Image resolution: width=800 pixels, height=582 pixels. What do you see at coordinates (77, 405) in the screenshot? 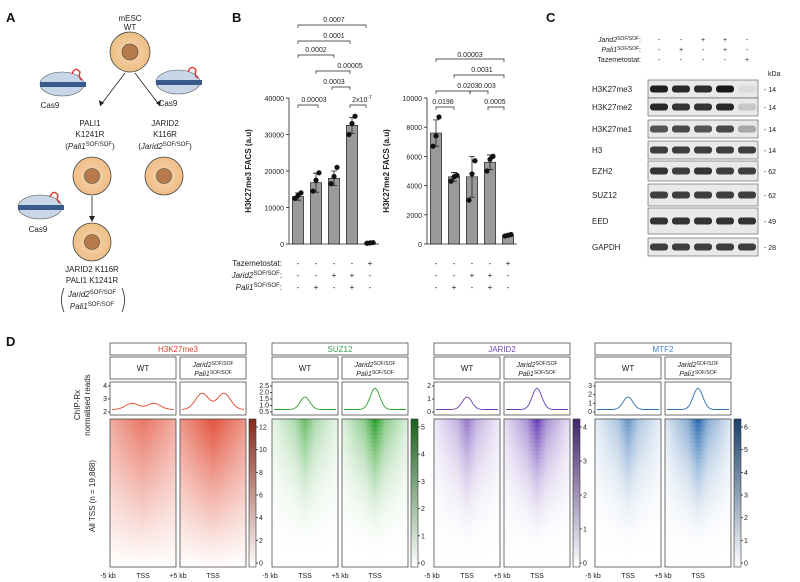
I see `profile-ylabel-1: ChIP-Rx` at bounding box center [77, 405].